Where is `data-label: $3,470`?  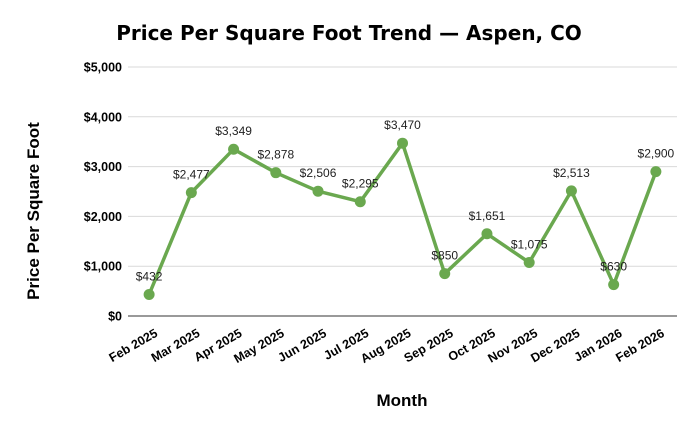
data-label: $3,470 is located at coordinates (402, 125).